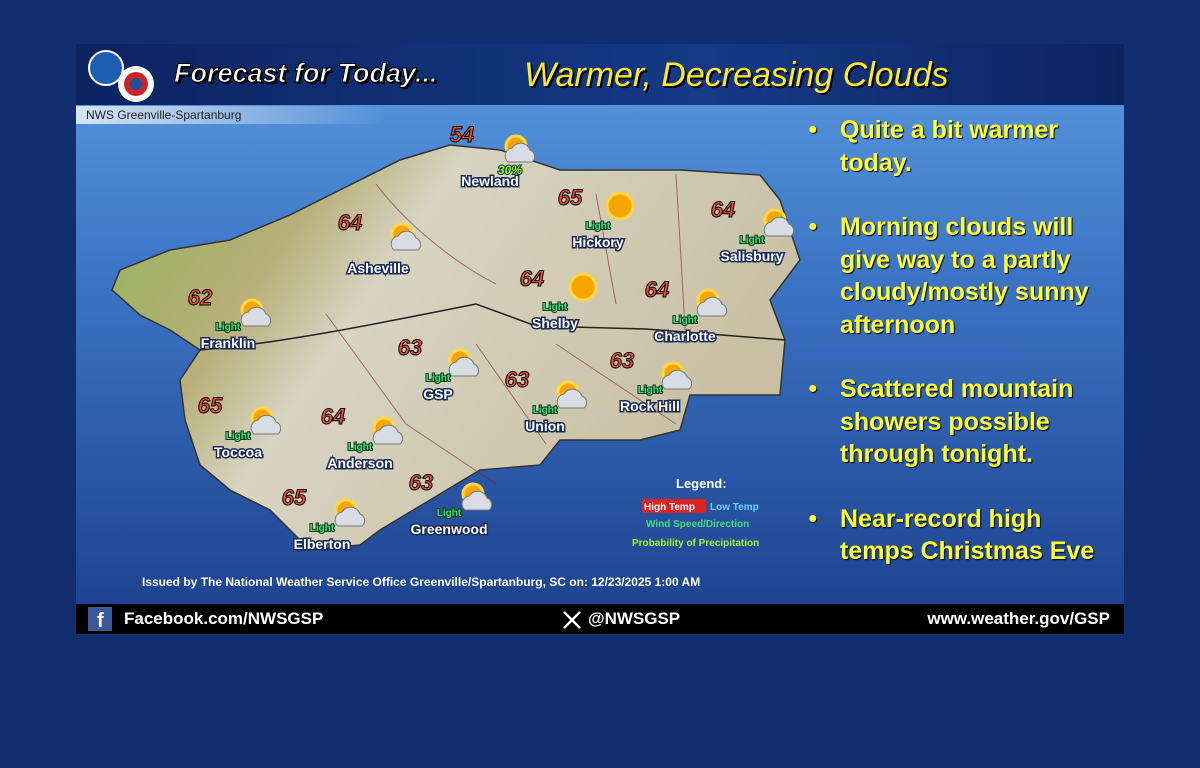 The image size is (1200, 768). I want to click on roads, so click(506, 329).